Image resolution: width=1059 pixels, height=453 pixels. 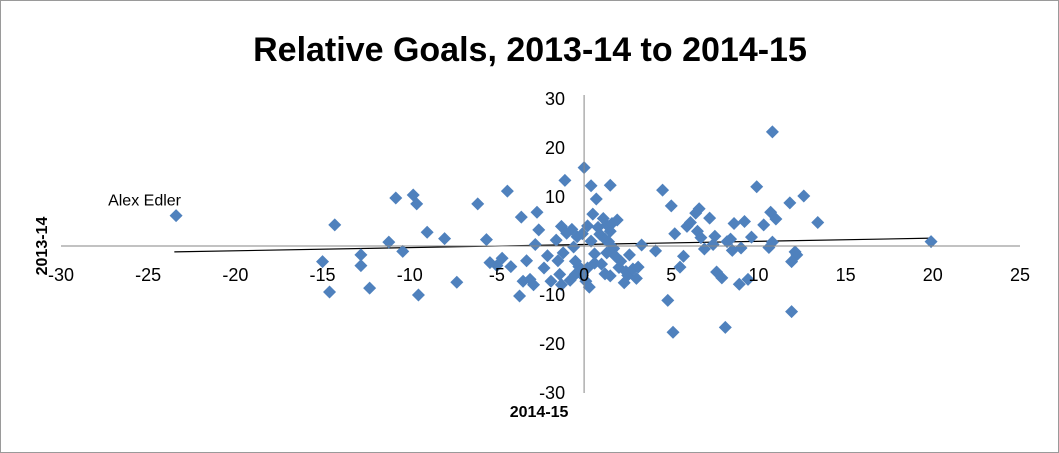 I want to click on y-tick-labels: -30 -20 -10 10 20 30, so click(x=552, y=246).